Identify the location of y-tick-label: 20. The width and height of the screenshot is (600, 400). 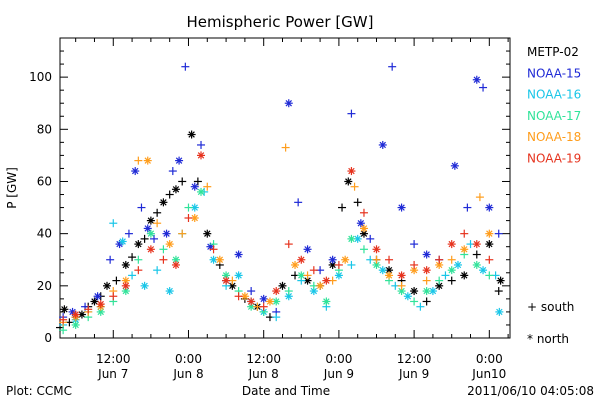
(44, 286).